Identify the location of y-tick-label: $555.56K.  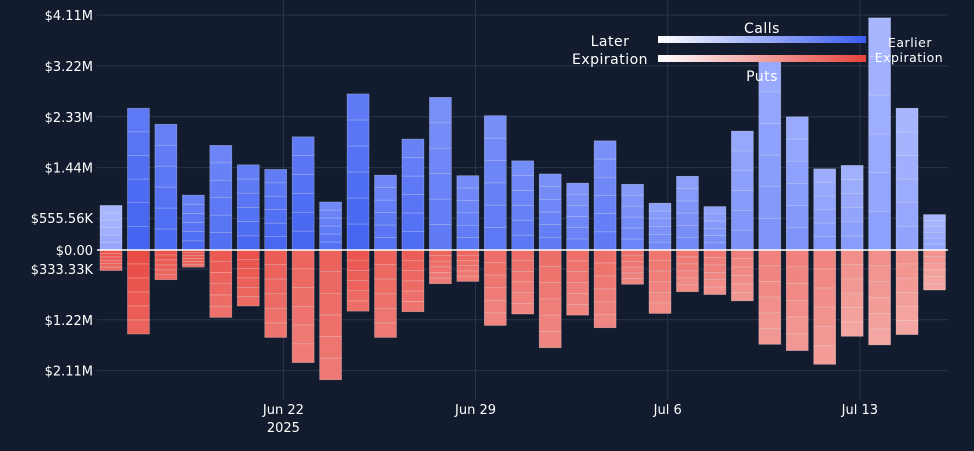
(62, 219).